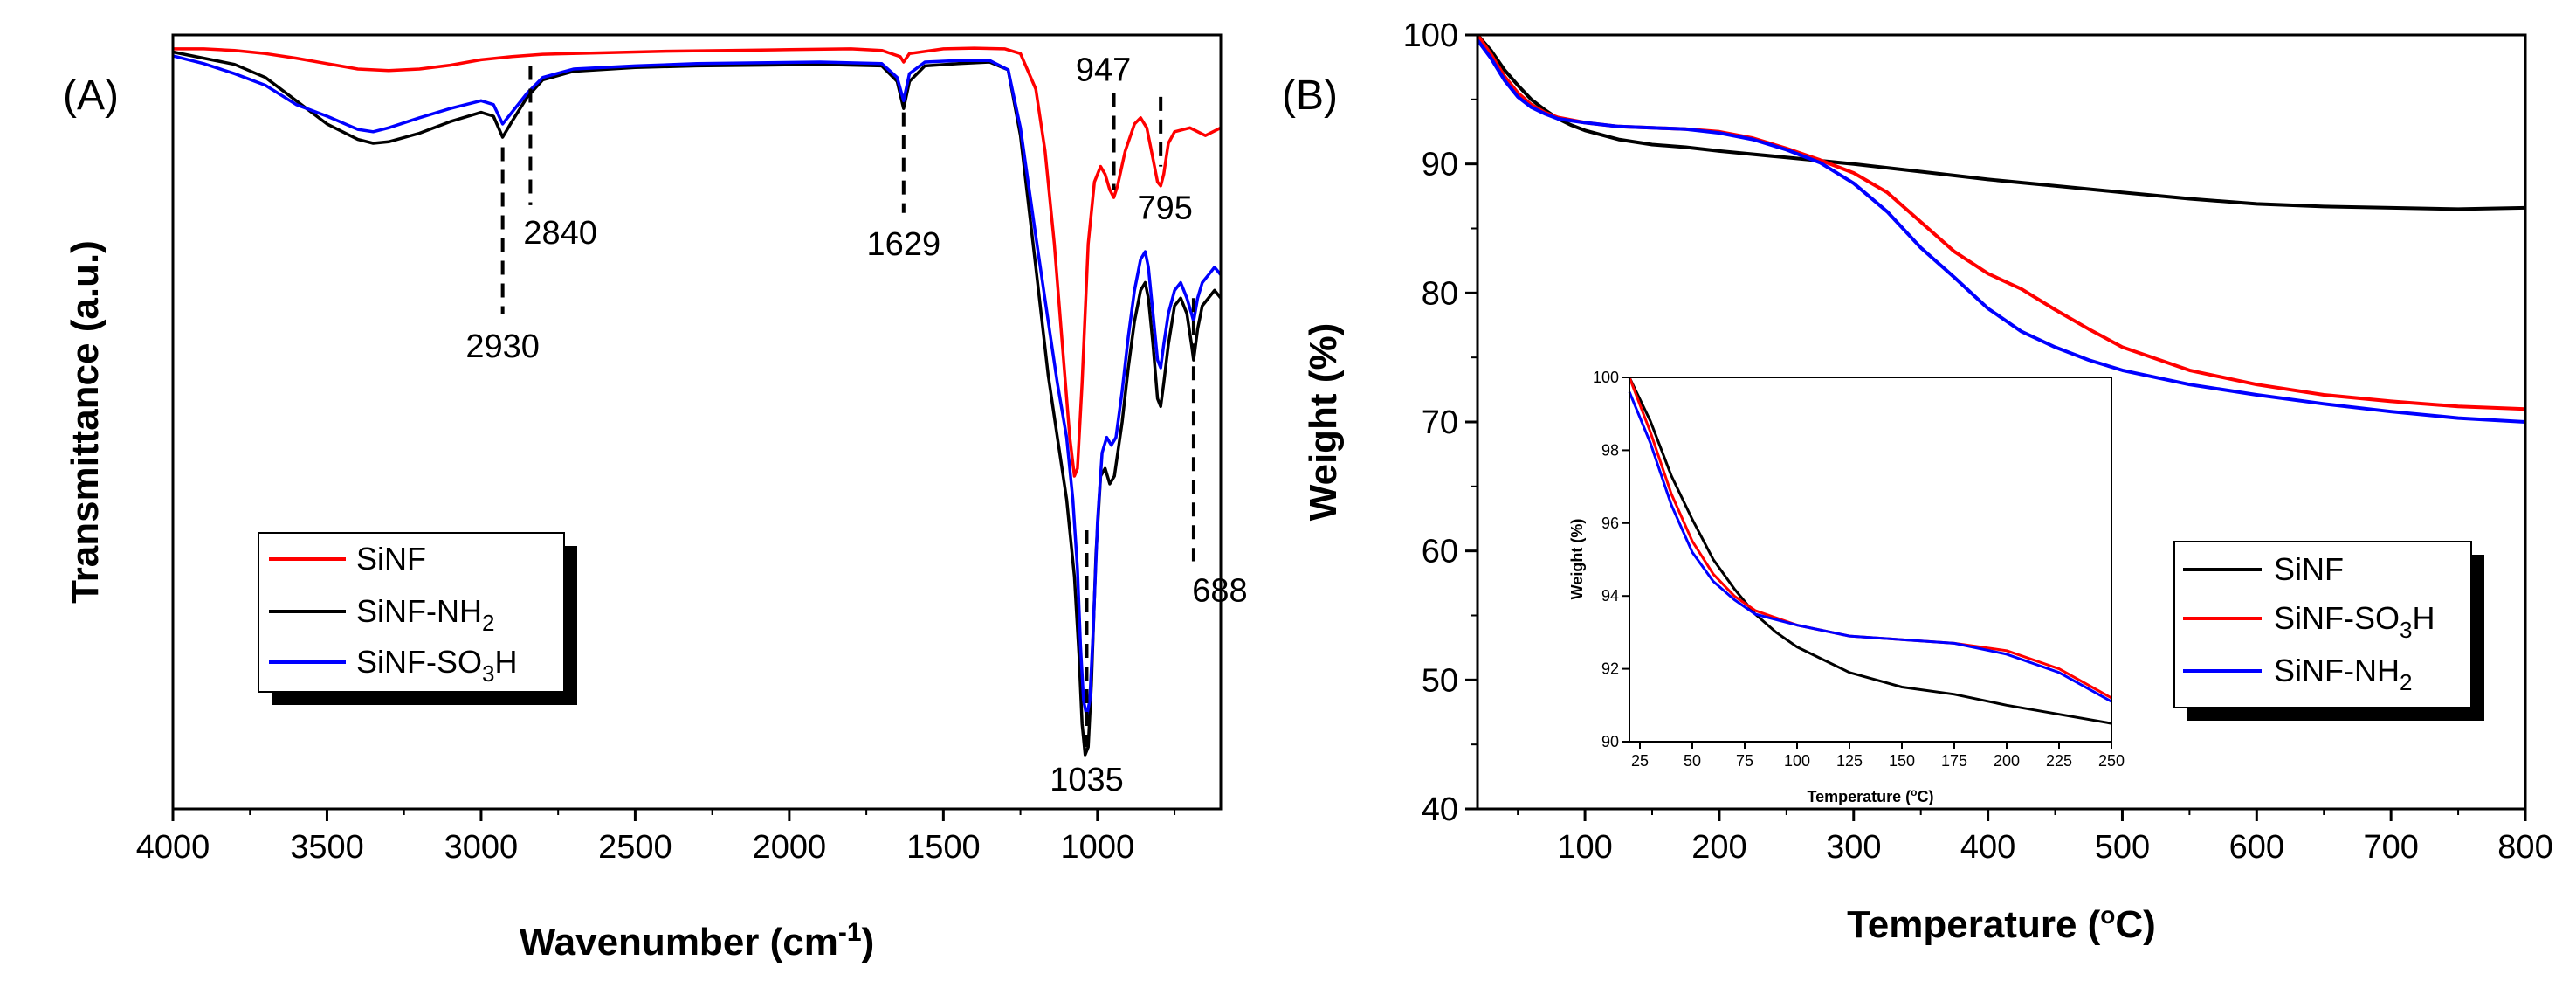  Describe the element at coordinates (1797, 761) in the screenshot. I see `inset-x-tick-label-100: 100` at that location.